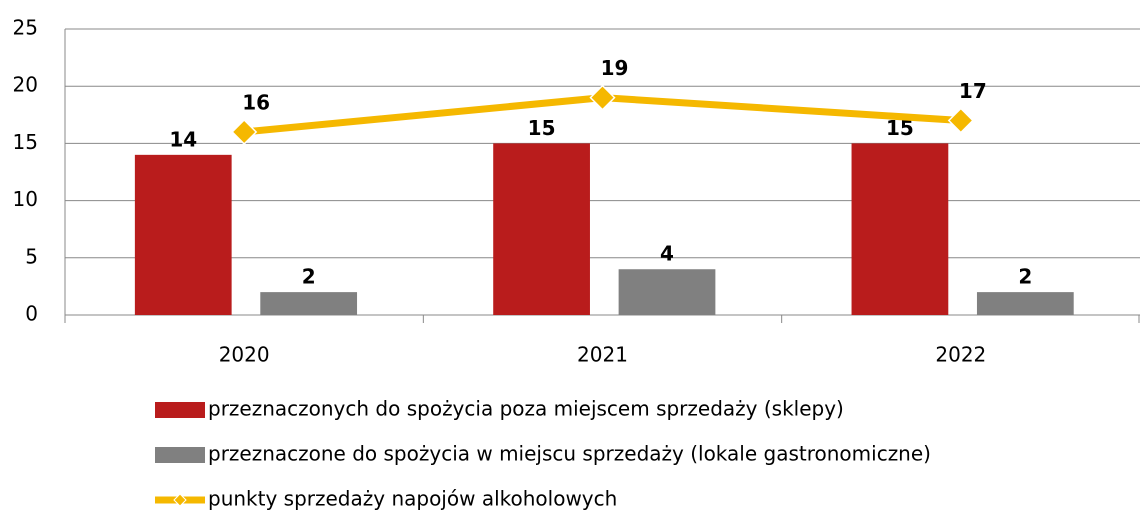 The width and height of the screenshot is (1144, 513). Describe the element at coordinates (25, 142) in the screenshot. I see `y-tick-label: 15` at that location.